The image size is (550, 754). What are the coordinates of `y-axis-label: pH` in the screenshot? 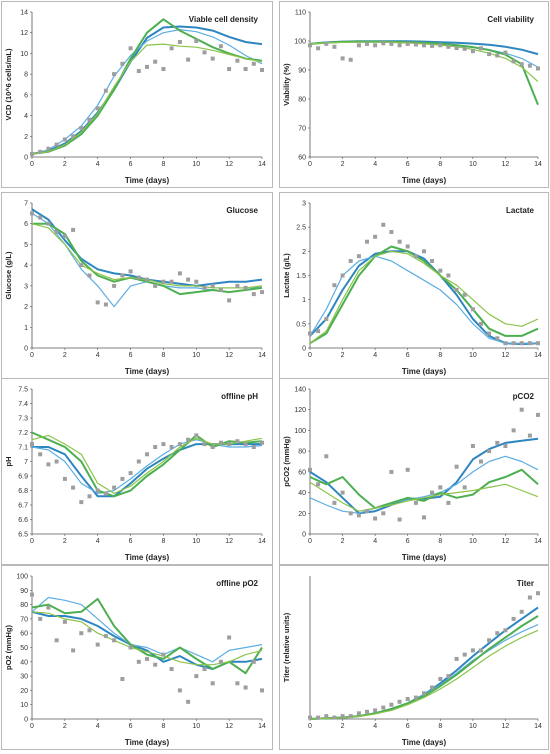 It's located at (8, 462).